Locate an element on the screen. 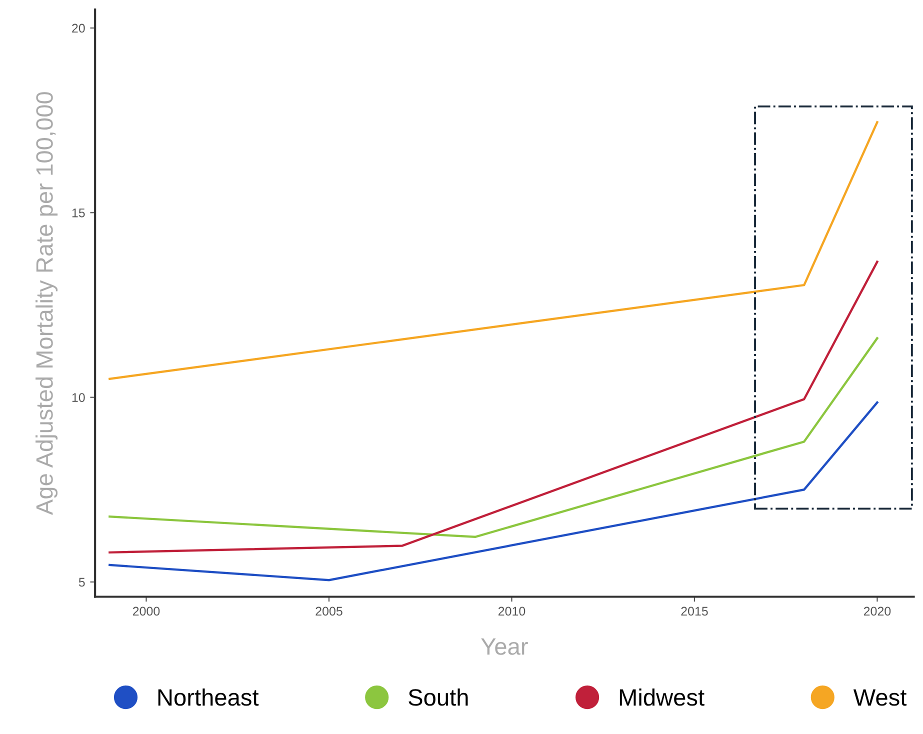  y-tick-label: 5 is located at coordinates (81, 582).